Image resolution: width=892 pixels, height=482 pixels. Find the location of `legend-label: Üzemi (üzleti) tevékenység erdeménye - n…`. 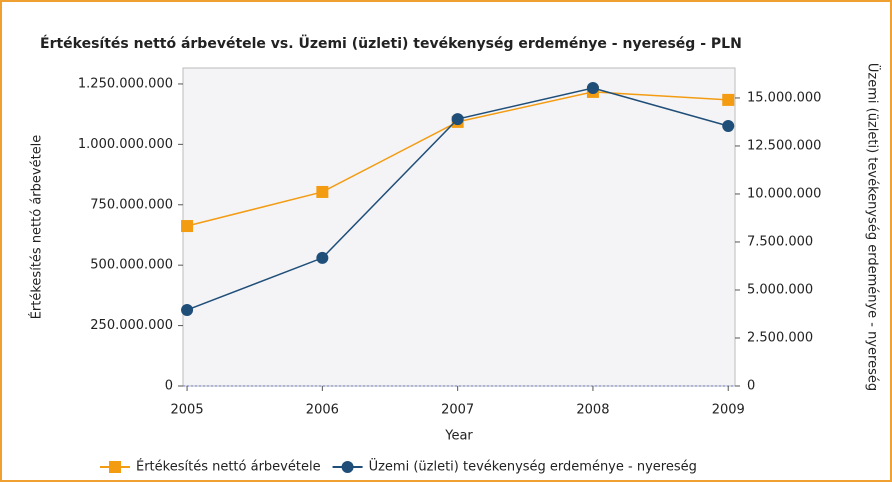

legend-label: Üzemi (üzleti) tevékenység erdeménye - n… is located at coordinates (533, 466).